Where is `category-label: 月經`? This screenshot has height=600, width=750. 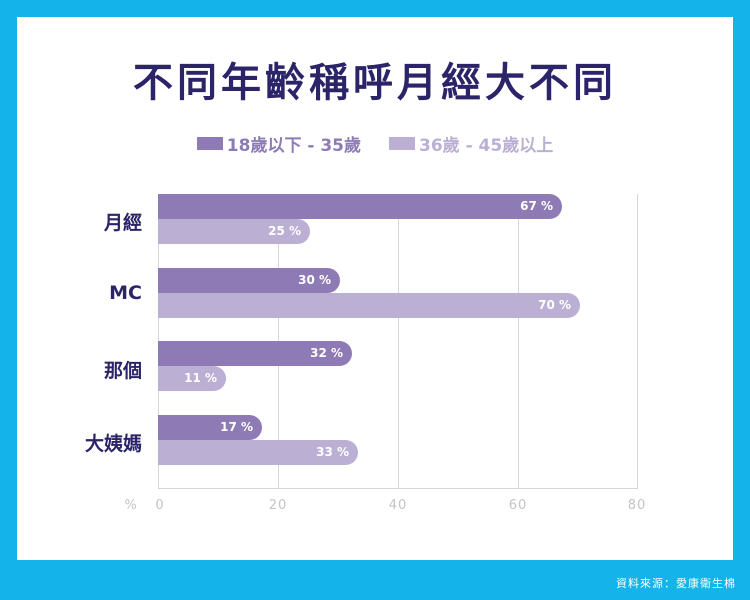
category-label: 月經 is located at coordinates (122, 223).